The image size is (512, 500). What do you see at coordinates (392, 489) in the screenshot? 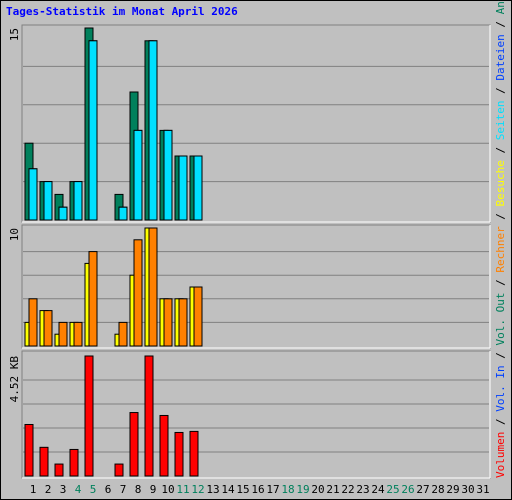
I see `x-tick-label: 25` at bounding box center [392, 489].